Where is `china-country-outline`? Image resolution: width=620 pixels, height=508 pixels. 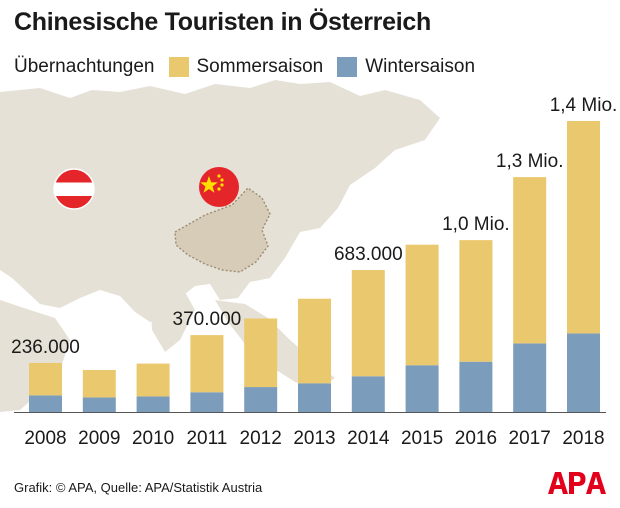 china-country-outline is located at coordinates (222, 230).